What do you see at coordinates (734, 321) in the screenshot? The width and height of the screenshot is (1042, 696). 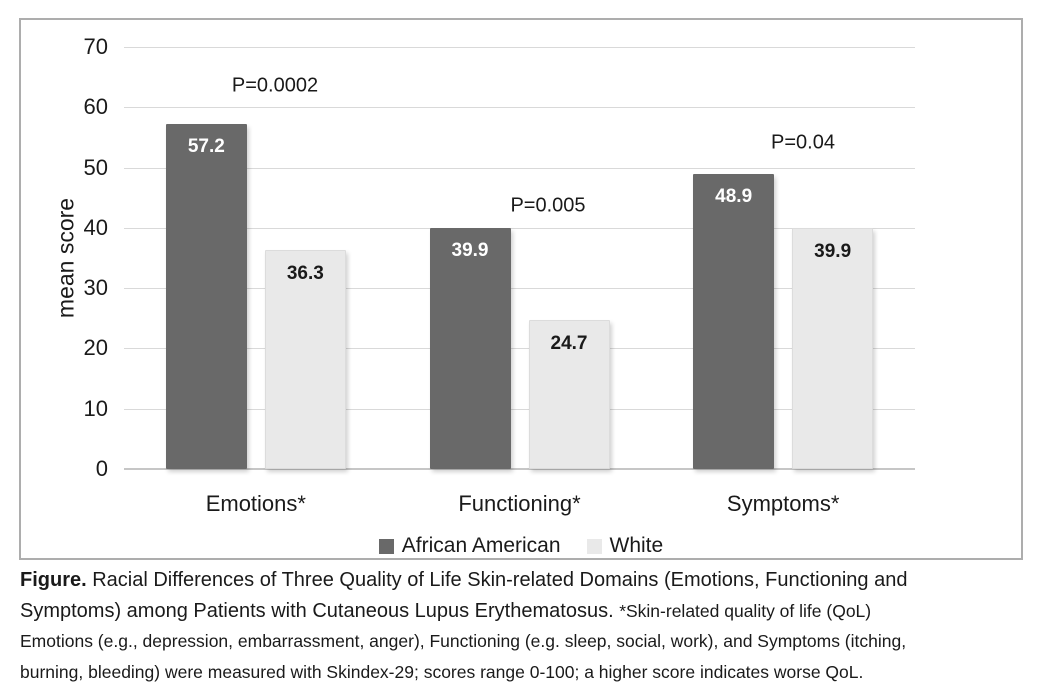 I see `bar-african-american-symptoms: 48.9` at bounding box center [734, 321].